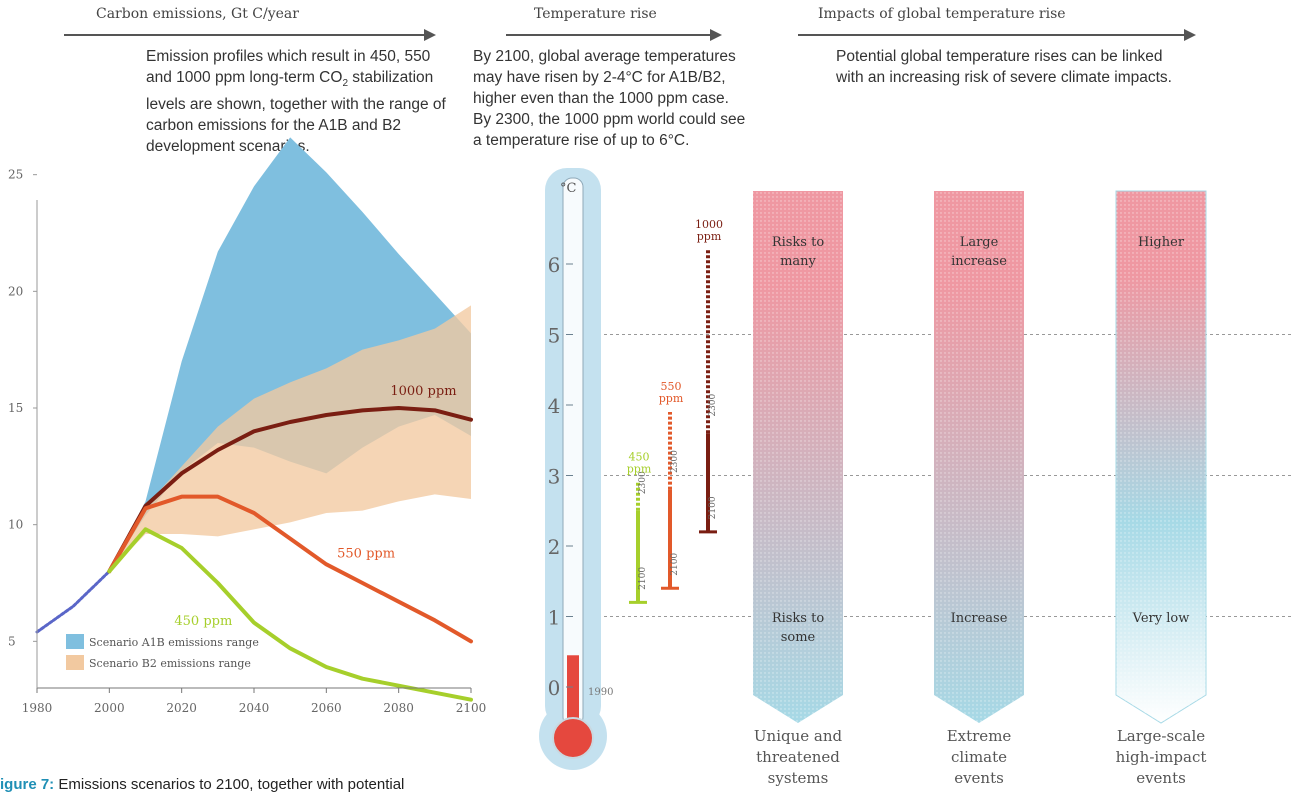 The image size is (1294, 800). What do you see at coordinates (170, 663) in the screenshot?
I see `legend-label: Scenario B2 emissions range` at bounding box center [170, 663].